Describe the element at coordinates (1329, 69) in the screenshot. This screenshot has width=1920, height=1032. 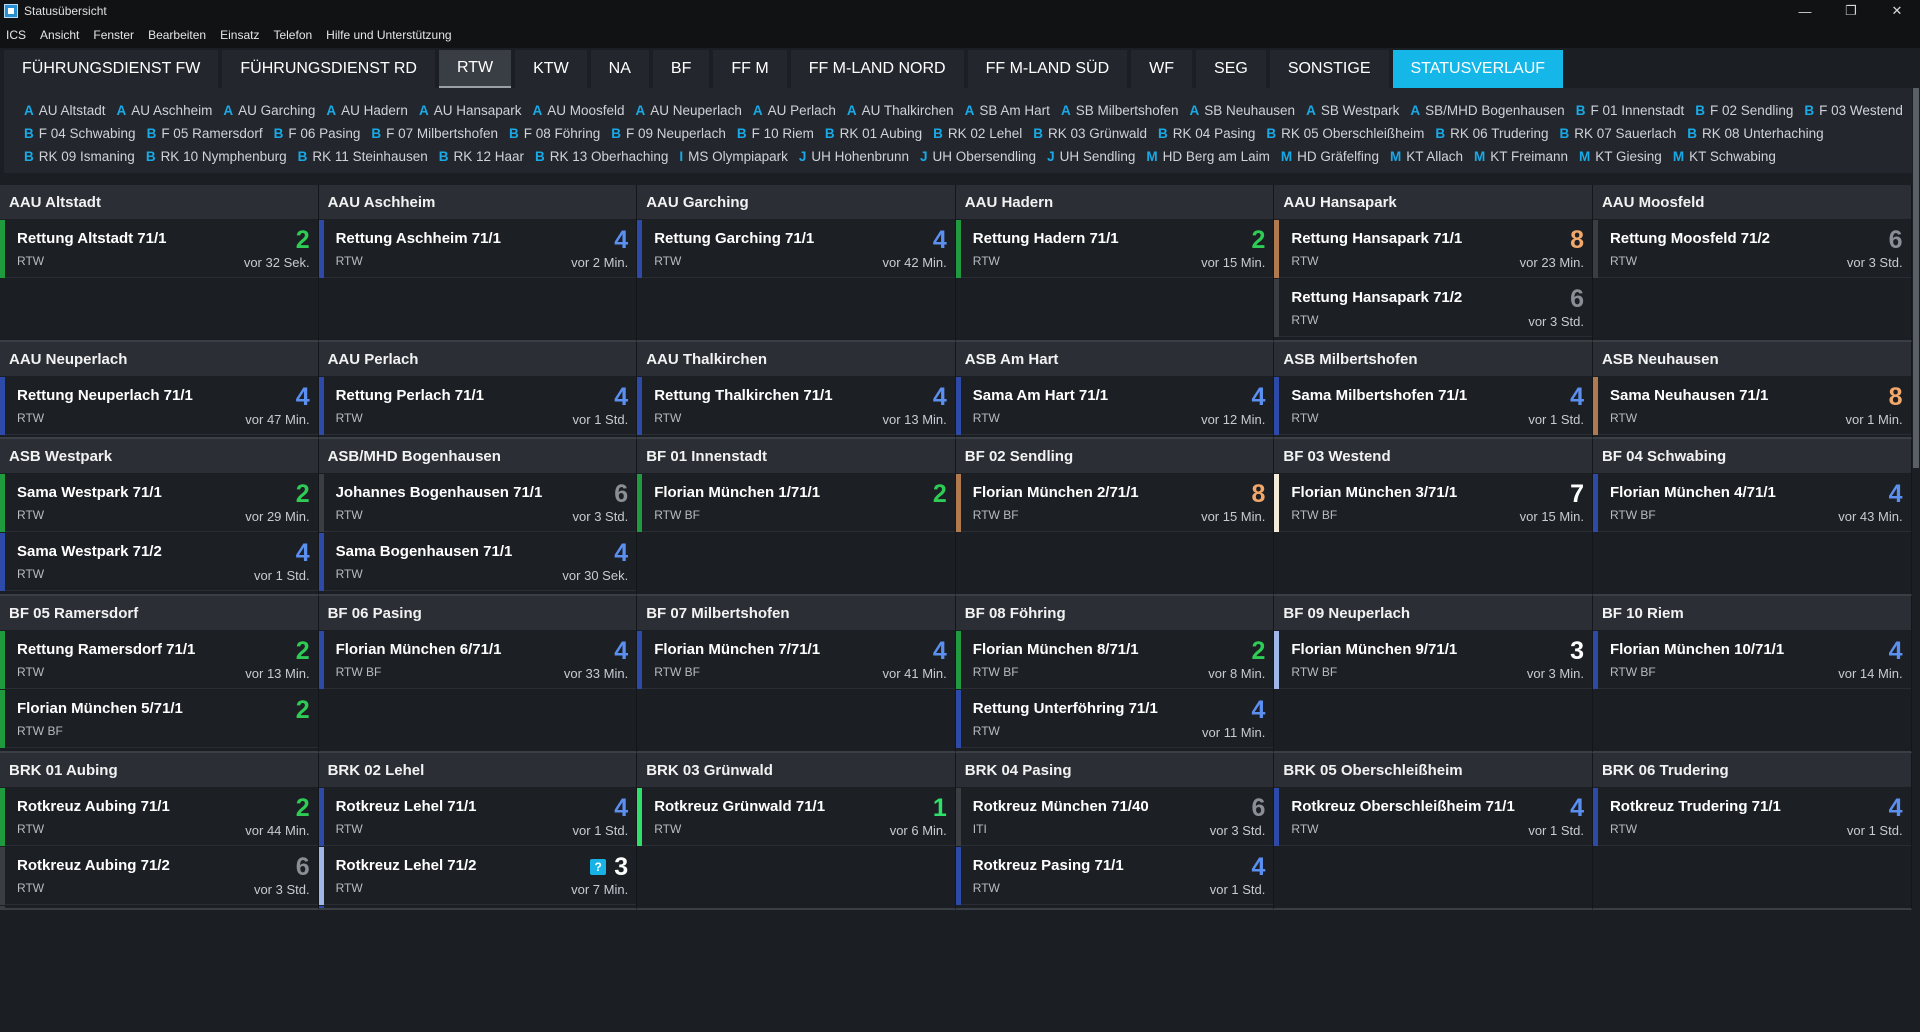
I see `tab: SONSTIGE` at that location.